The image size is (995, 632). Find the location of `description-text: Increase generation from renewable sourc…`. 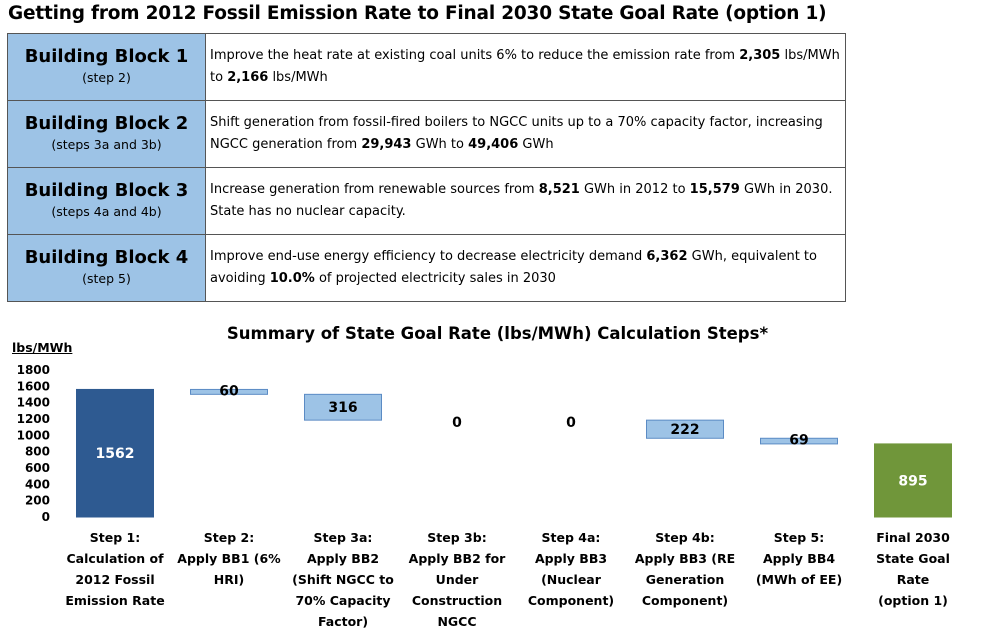

description-text: Increase generation from renewable sourc… is located at coordinates (374, 189).